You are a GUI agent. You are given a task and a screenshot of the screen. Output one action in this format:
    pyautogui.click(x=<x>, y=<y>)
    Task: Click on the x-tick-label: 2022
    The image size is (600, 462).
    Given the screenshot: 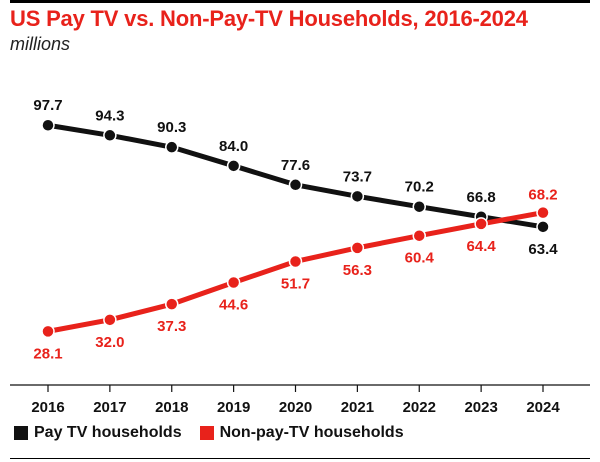 What is the action you would take?
    pyautogui.click(x=419, y=407)
    